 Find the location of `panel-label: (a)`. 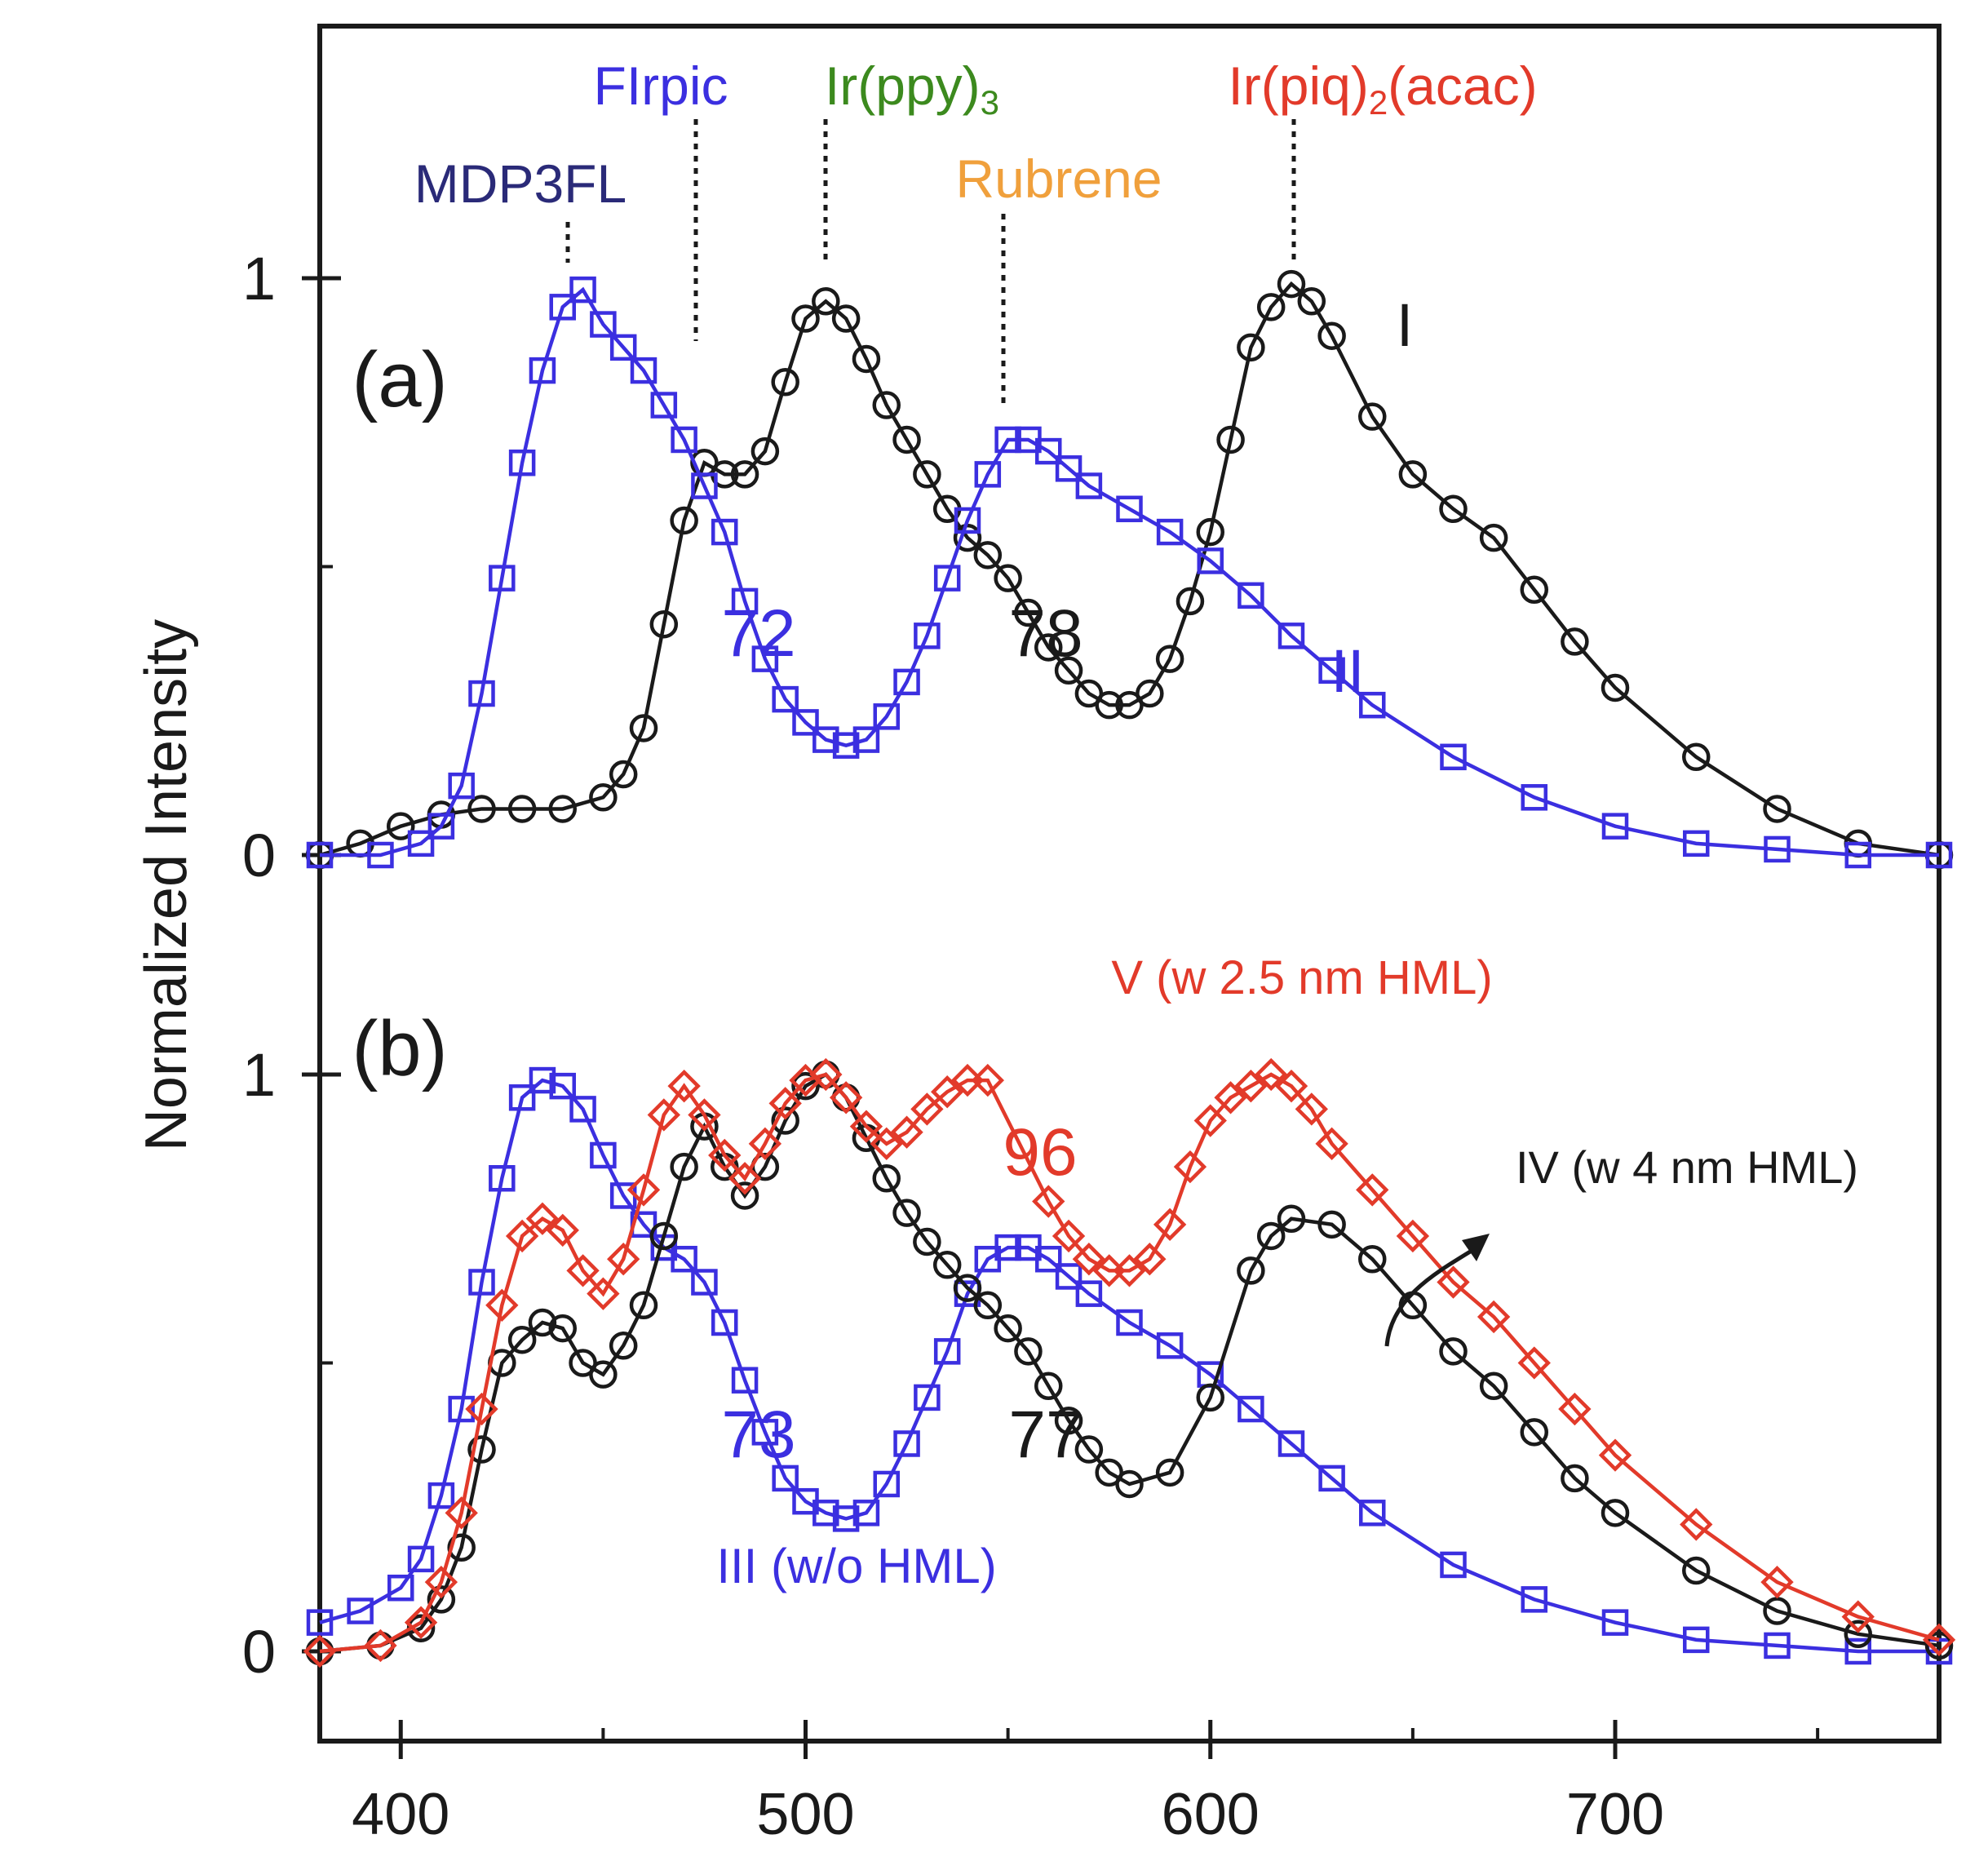

panel-label: (a) is located at coordinates (399, 379).